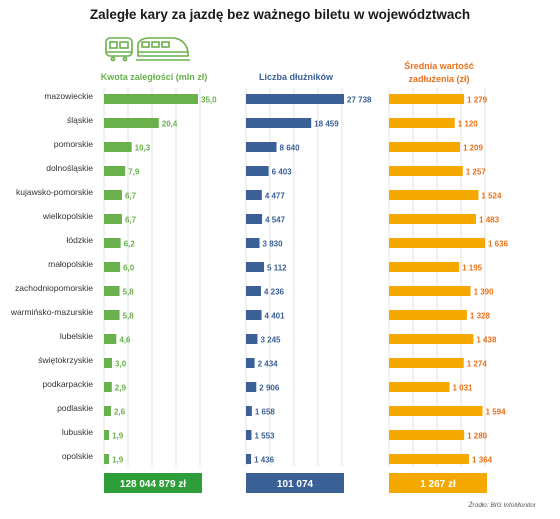 Image resolution: width=560 pixels, height=519 pixels. What do you see at coordinates (170, 124) in the screenshot?
I see `value-label: 20,4` at bounding box center [170, 124].